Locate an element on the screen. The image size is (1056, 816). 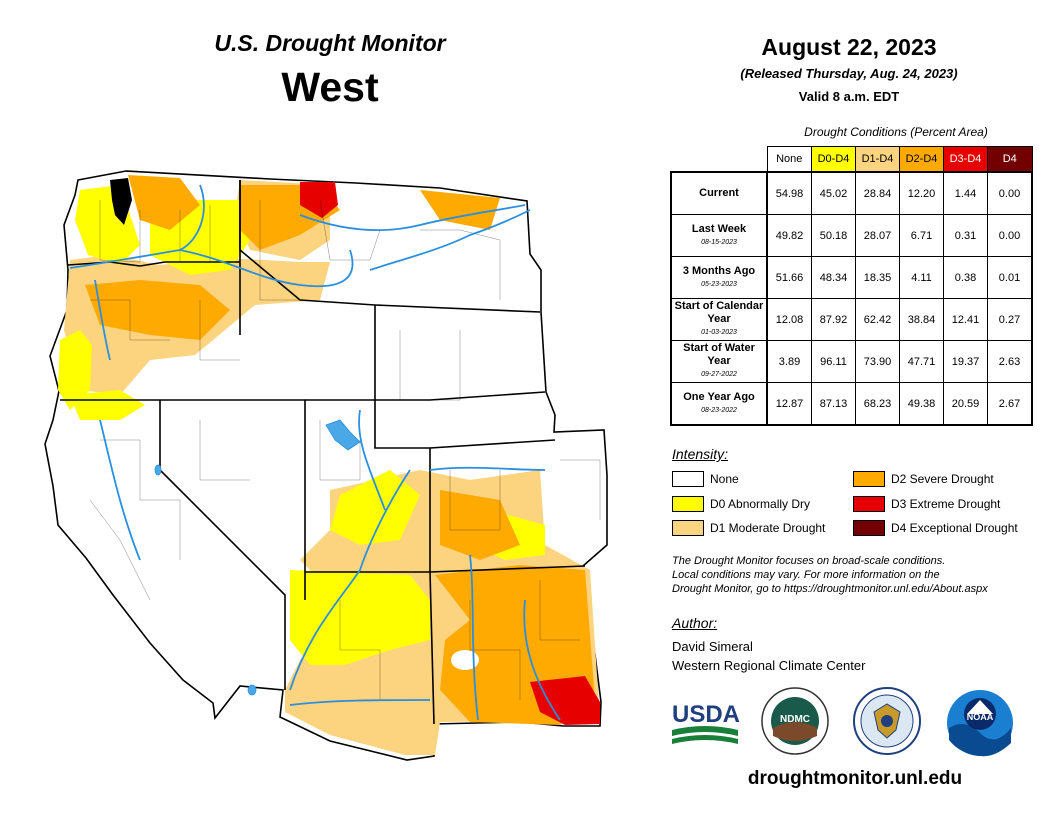
river-yellowstone is located at coordinates (450, 240).